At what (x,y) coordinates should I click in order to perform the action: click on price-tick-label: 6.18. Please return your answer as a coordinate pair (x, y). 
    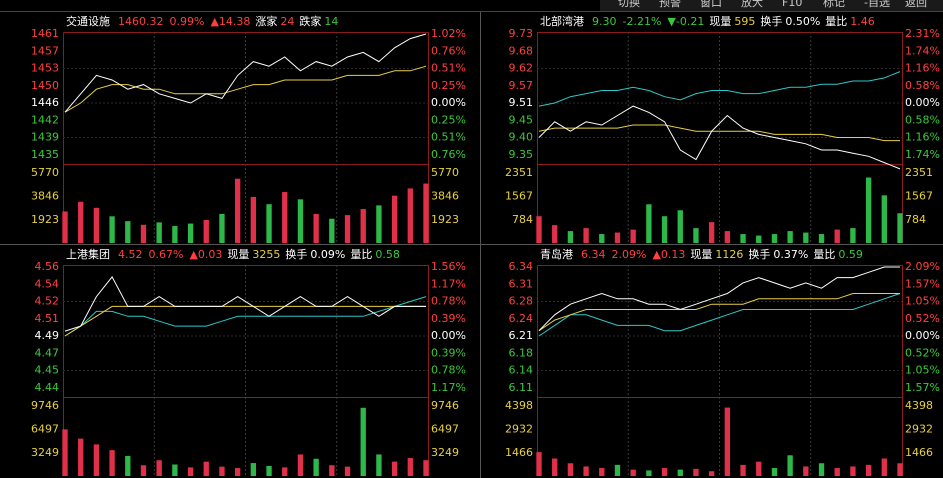
    Looking at the image, I should click on (521, 352).